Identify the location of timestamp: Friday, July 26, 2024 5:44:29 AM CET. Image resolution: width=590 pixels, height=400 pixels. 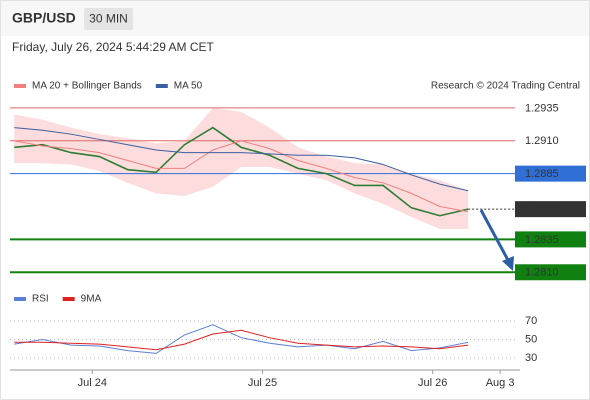
(113, 47).